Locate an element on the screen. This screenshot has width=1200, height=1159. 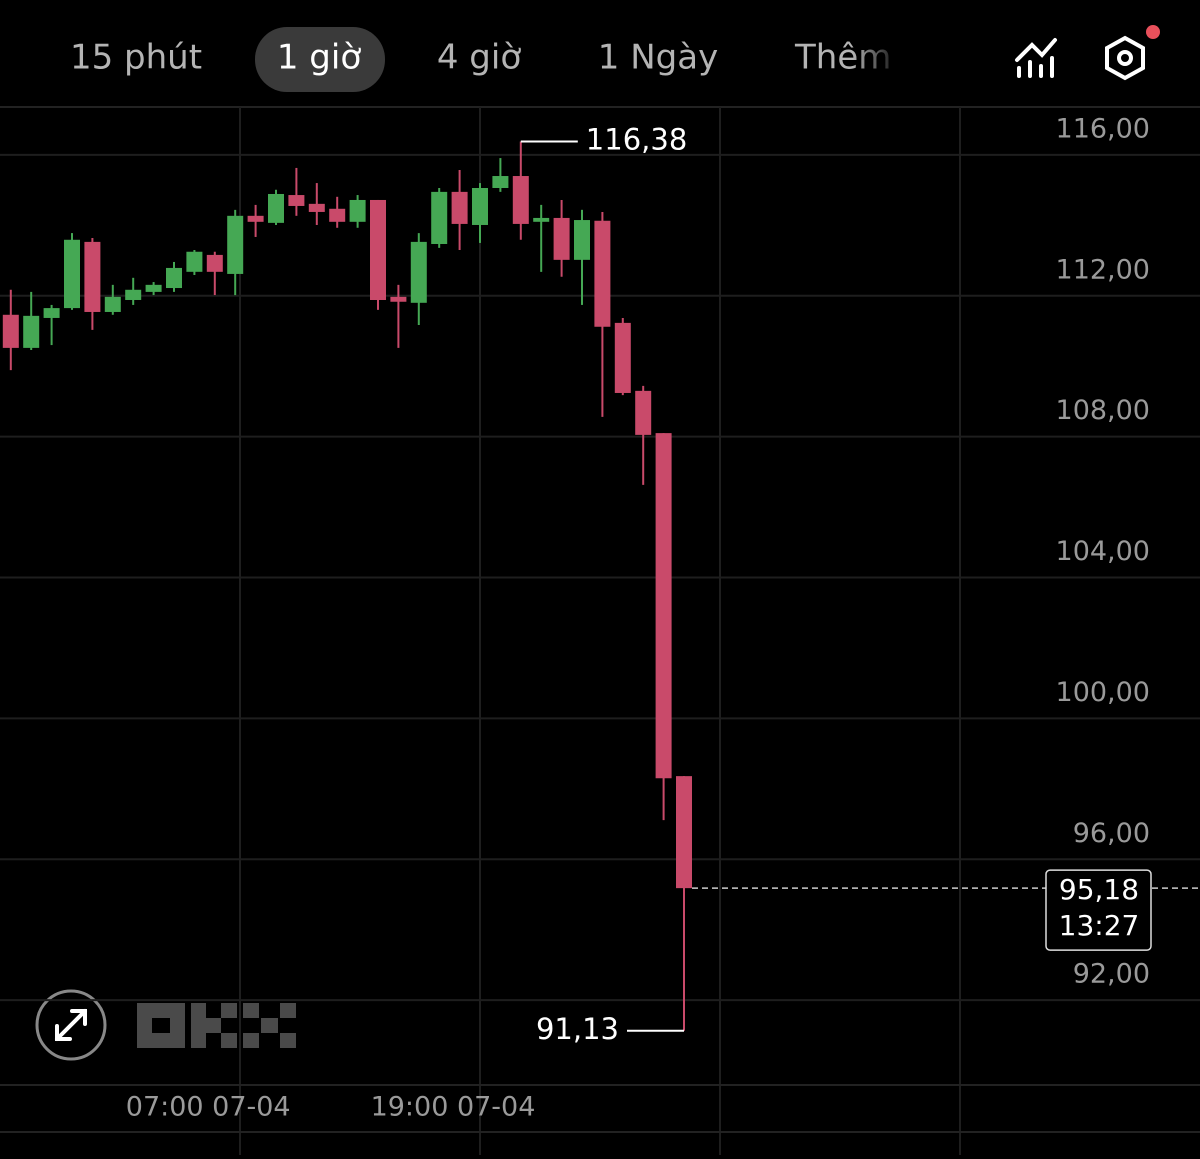
tab: 15 phút is located at coordinates (136, 58).